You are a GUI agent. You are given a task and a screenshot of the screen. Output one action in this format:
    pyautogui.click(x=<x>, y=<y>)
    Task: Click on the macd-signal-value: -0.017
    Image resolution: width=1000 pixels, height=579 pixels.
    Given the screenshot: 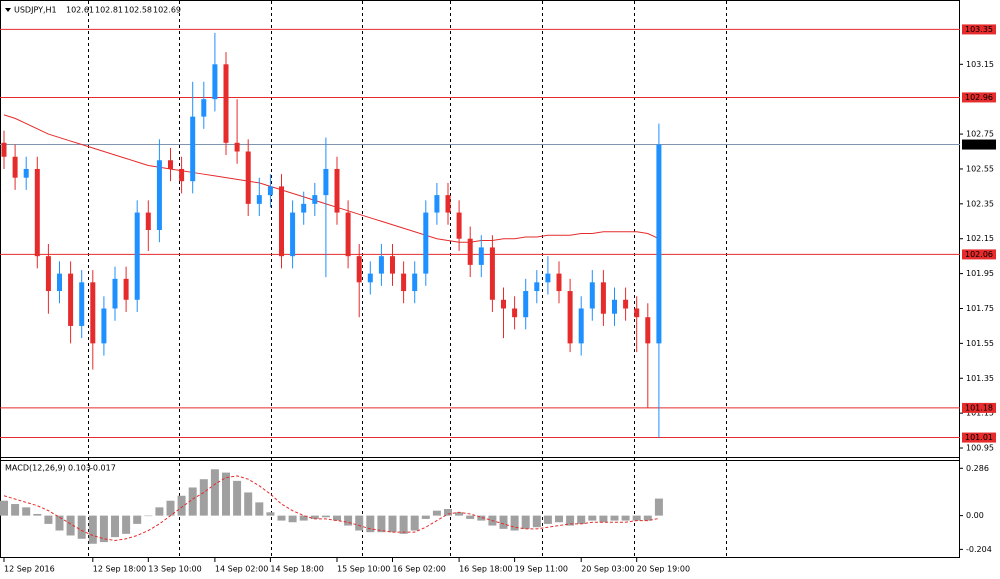 What is the action you would take?
    pyautogui.click(x=103, y=468)
    